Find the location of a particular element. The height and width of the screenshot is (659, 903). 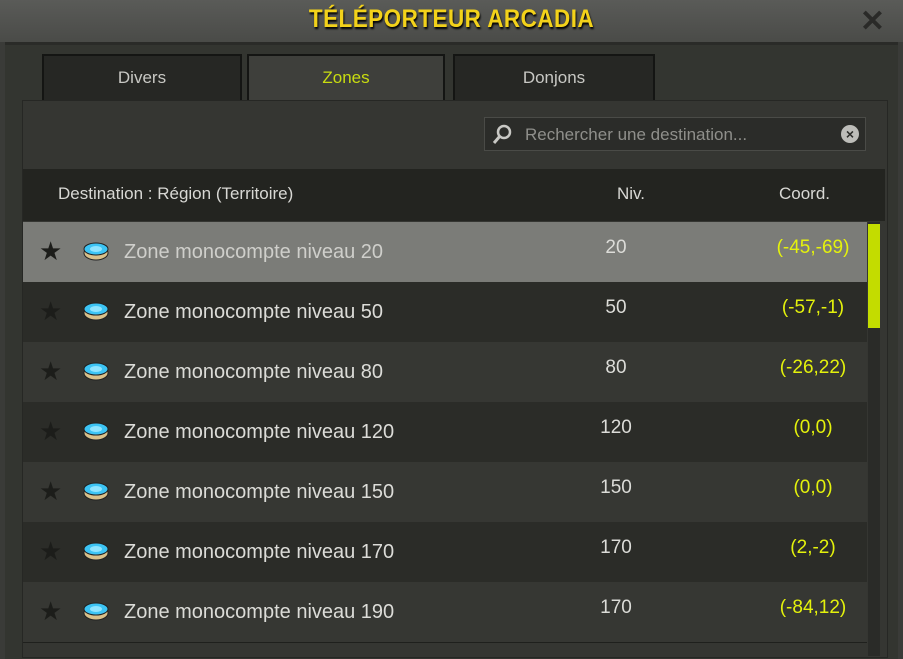

destination-name: Zone monocompte niveau 170 is located at coordinates (259, 552).